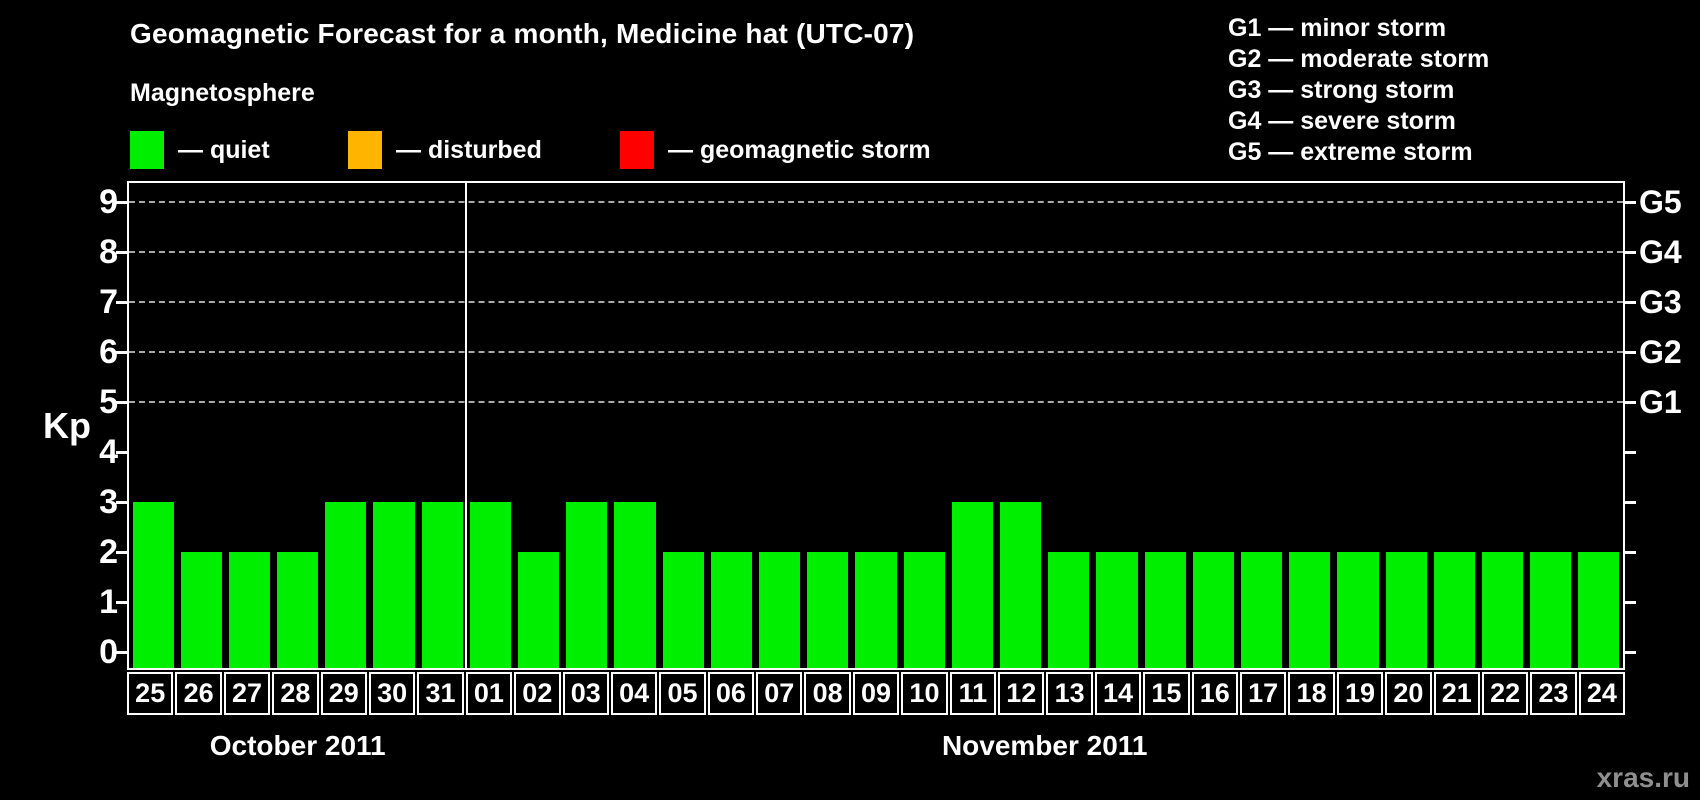  What do you see at coordinates (489, 693) in the screenshot?
I see `date-cell-01: 01` at bounding box center [489, 693].